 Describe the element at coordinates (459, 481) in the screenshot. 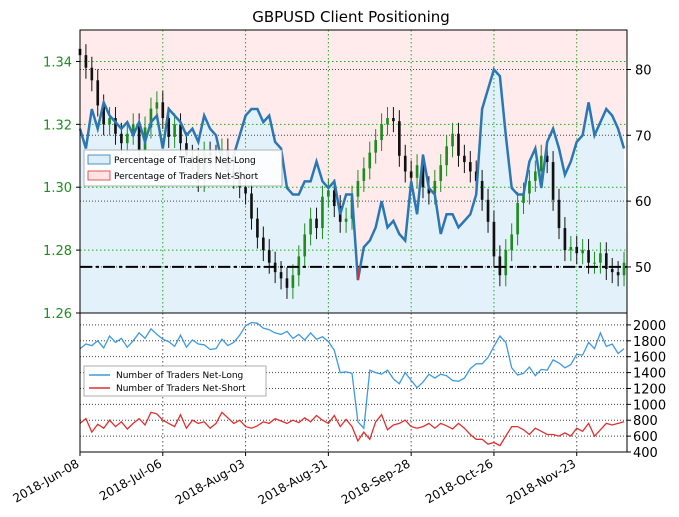

I see `date-tick-label-5: 2018-Oct-26` at that location.